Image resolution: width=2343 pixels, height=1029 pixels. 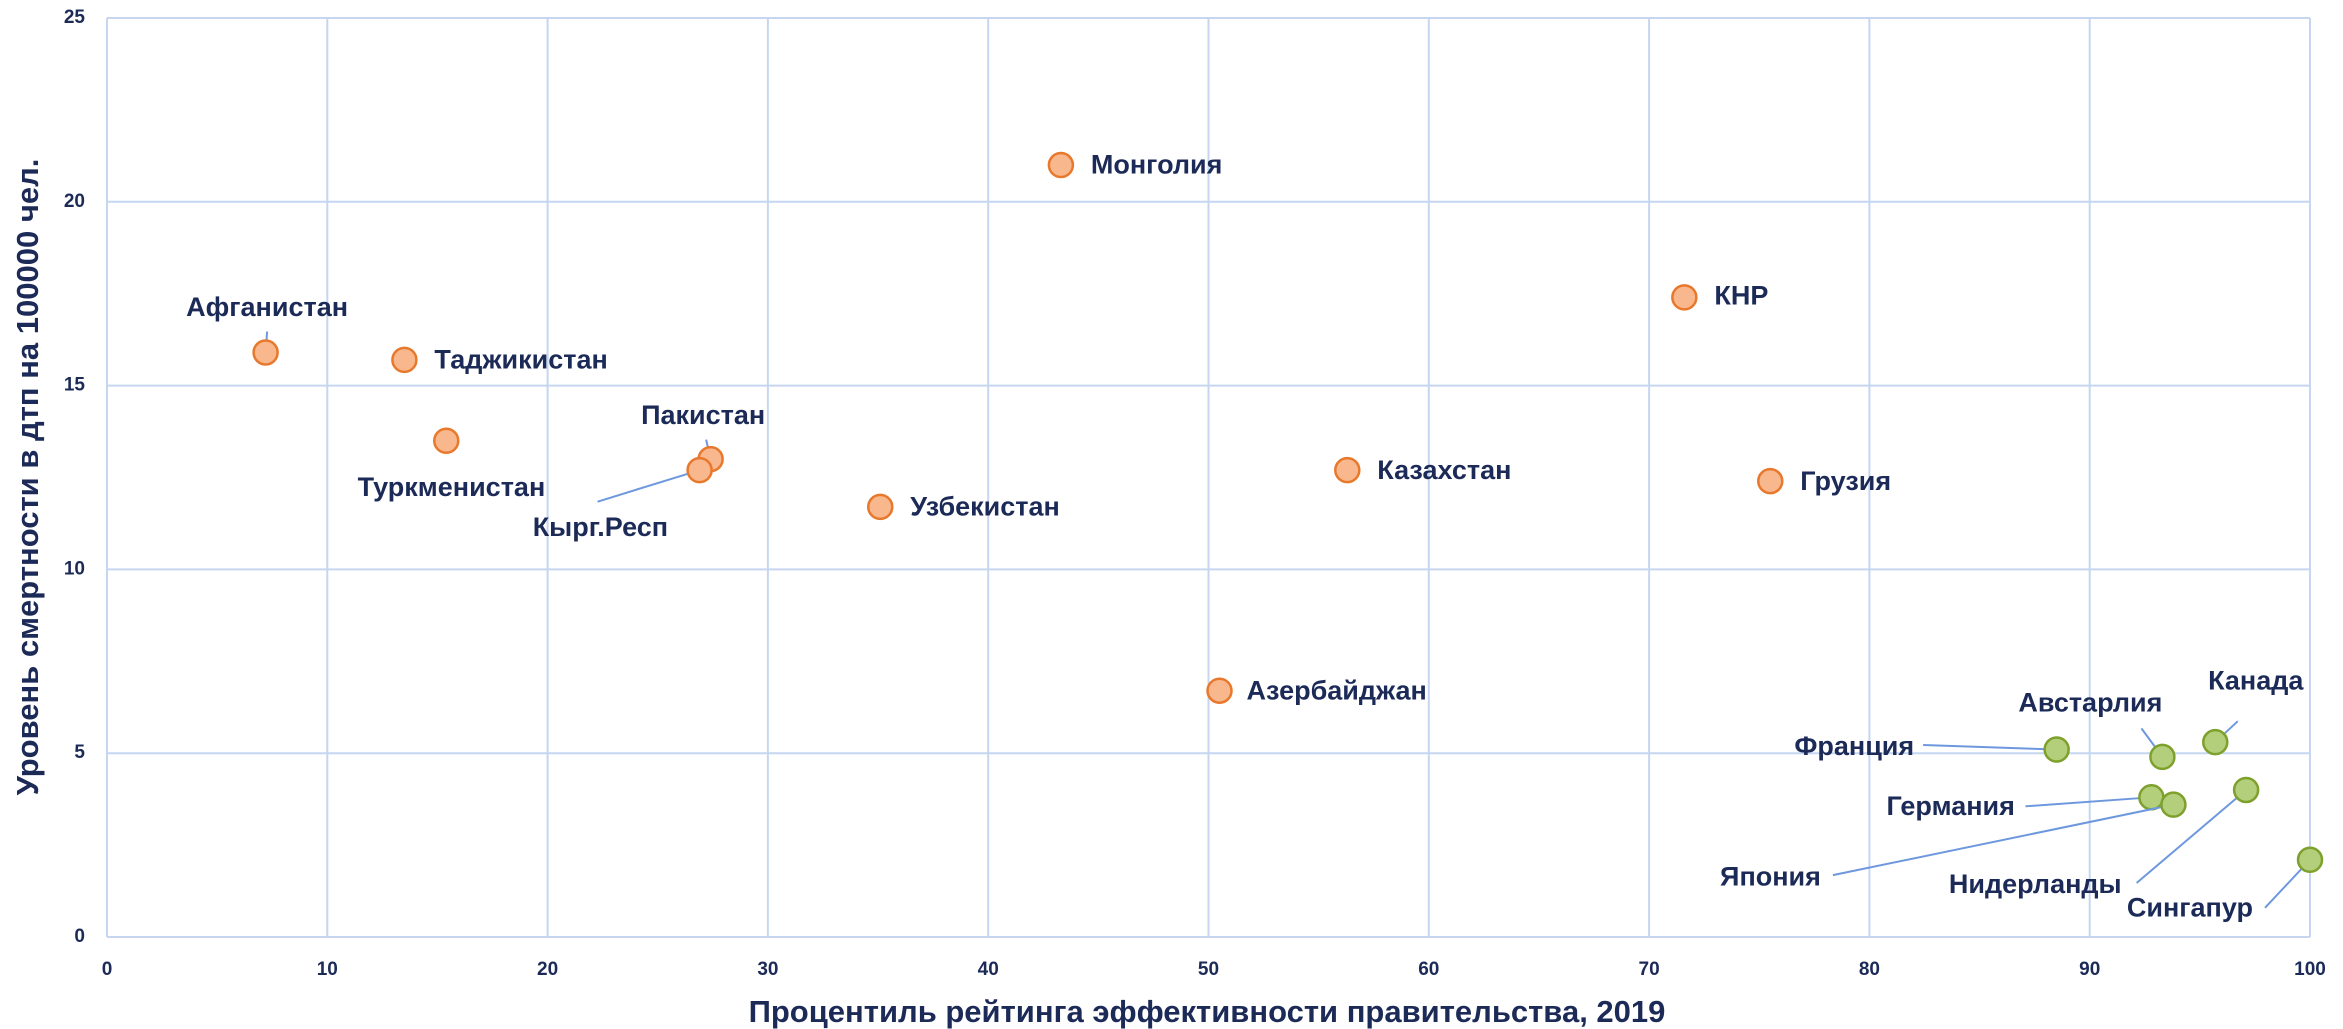 I want to click on point-label: Пакистан, so click(x=703, y=415).